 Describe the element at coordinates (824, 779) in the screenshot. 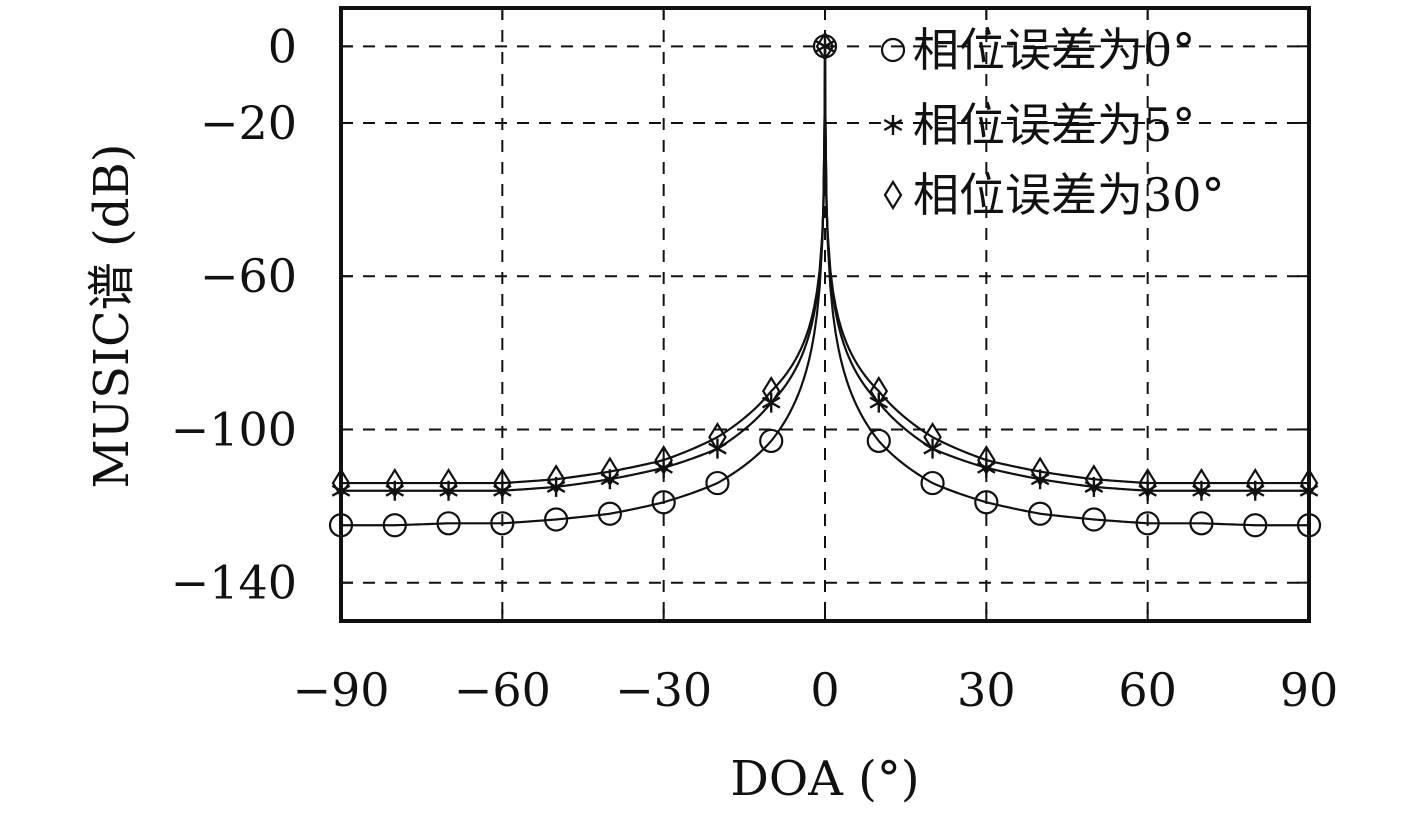

I see `x-axis-title: DOA (°)` at that location.